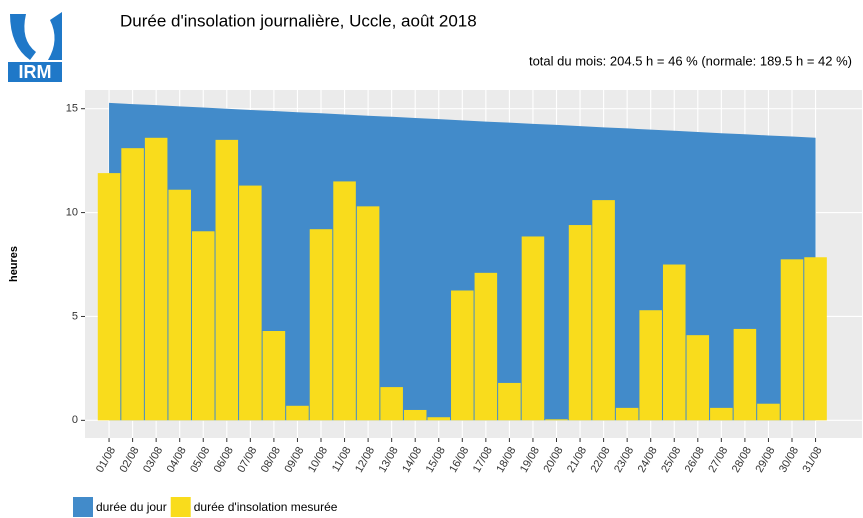 The image size is (863, 518). What do you see at coordinates (813, 460) in the screenshot?
I see `x-tick-label: 31/08` at bounding box center [813, 460].